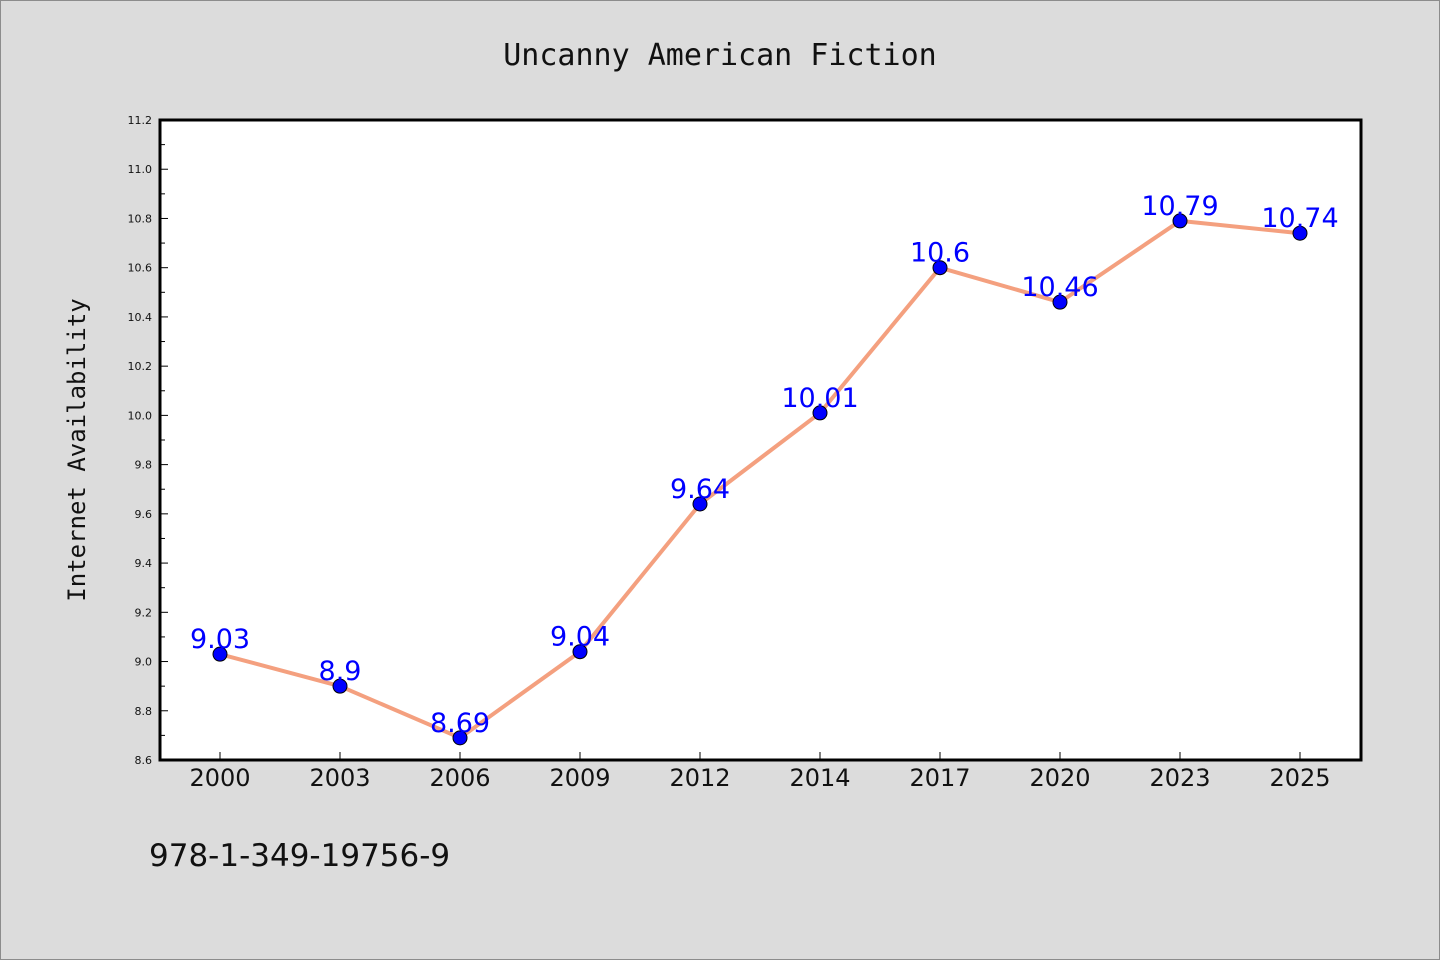 Image resolution: width=1440 pixels, height=960 pixels. What do you see at coordinates (144, 760) in the screenshot?
I see `y-tick-label: 8.6` at bounding box center [144, 760].